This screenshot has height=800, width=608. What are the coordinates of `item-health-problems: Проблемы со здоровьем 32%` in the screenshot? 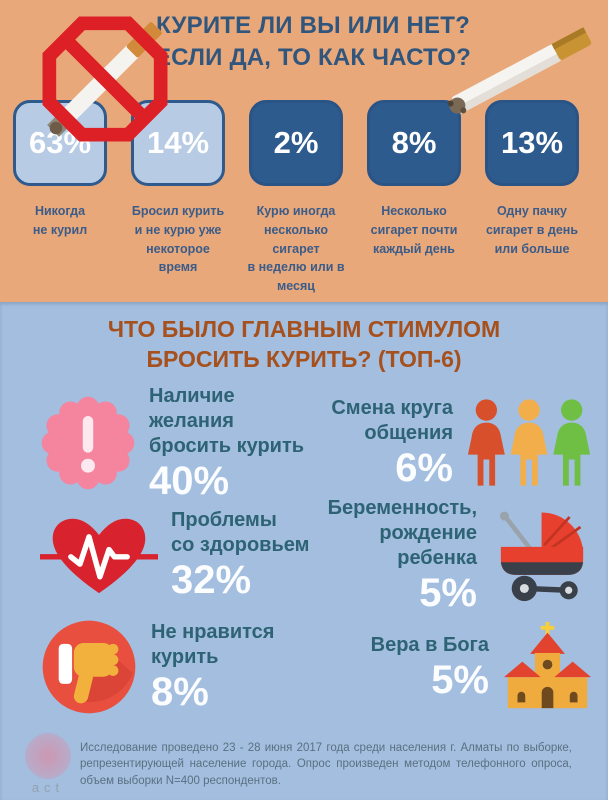 It's located at (171, 555).